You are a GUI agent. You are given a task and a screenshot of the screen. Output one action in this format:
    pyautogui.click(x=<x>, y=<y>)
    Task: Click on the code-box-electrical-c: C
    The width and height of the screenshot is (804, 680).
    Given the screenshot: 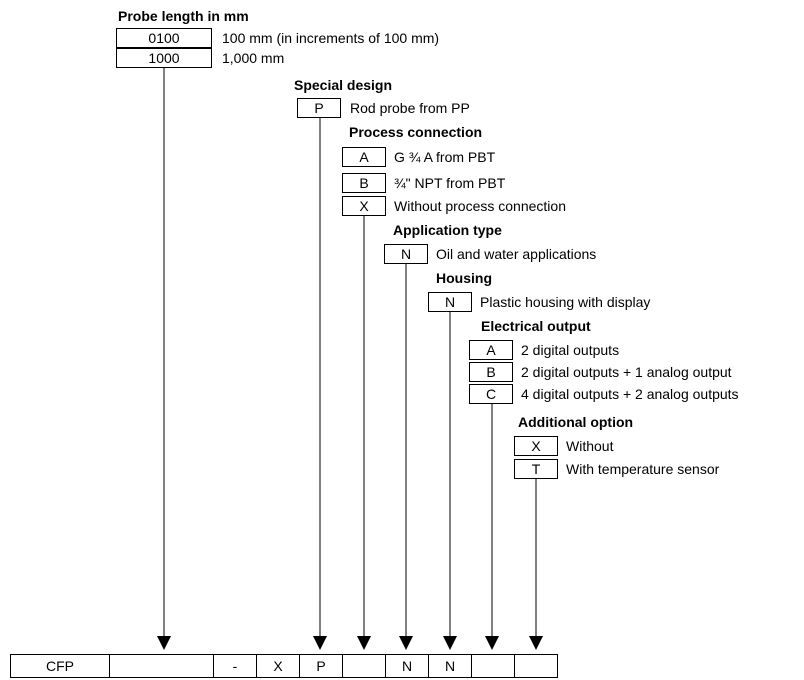 What is the action you would take?
    pyautogui.click(x=491, y=394)
    